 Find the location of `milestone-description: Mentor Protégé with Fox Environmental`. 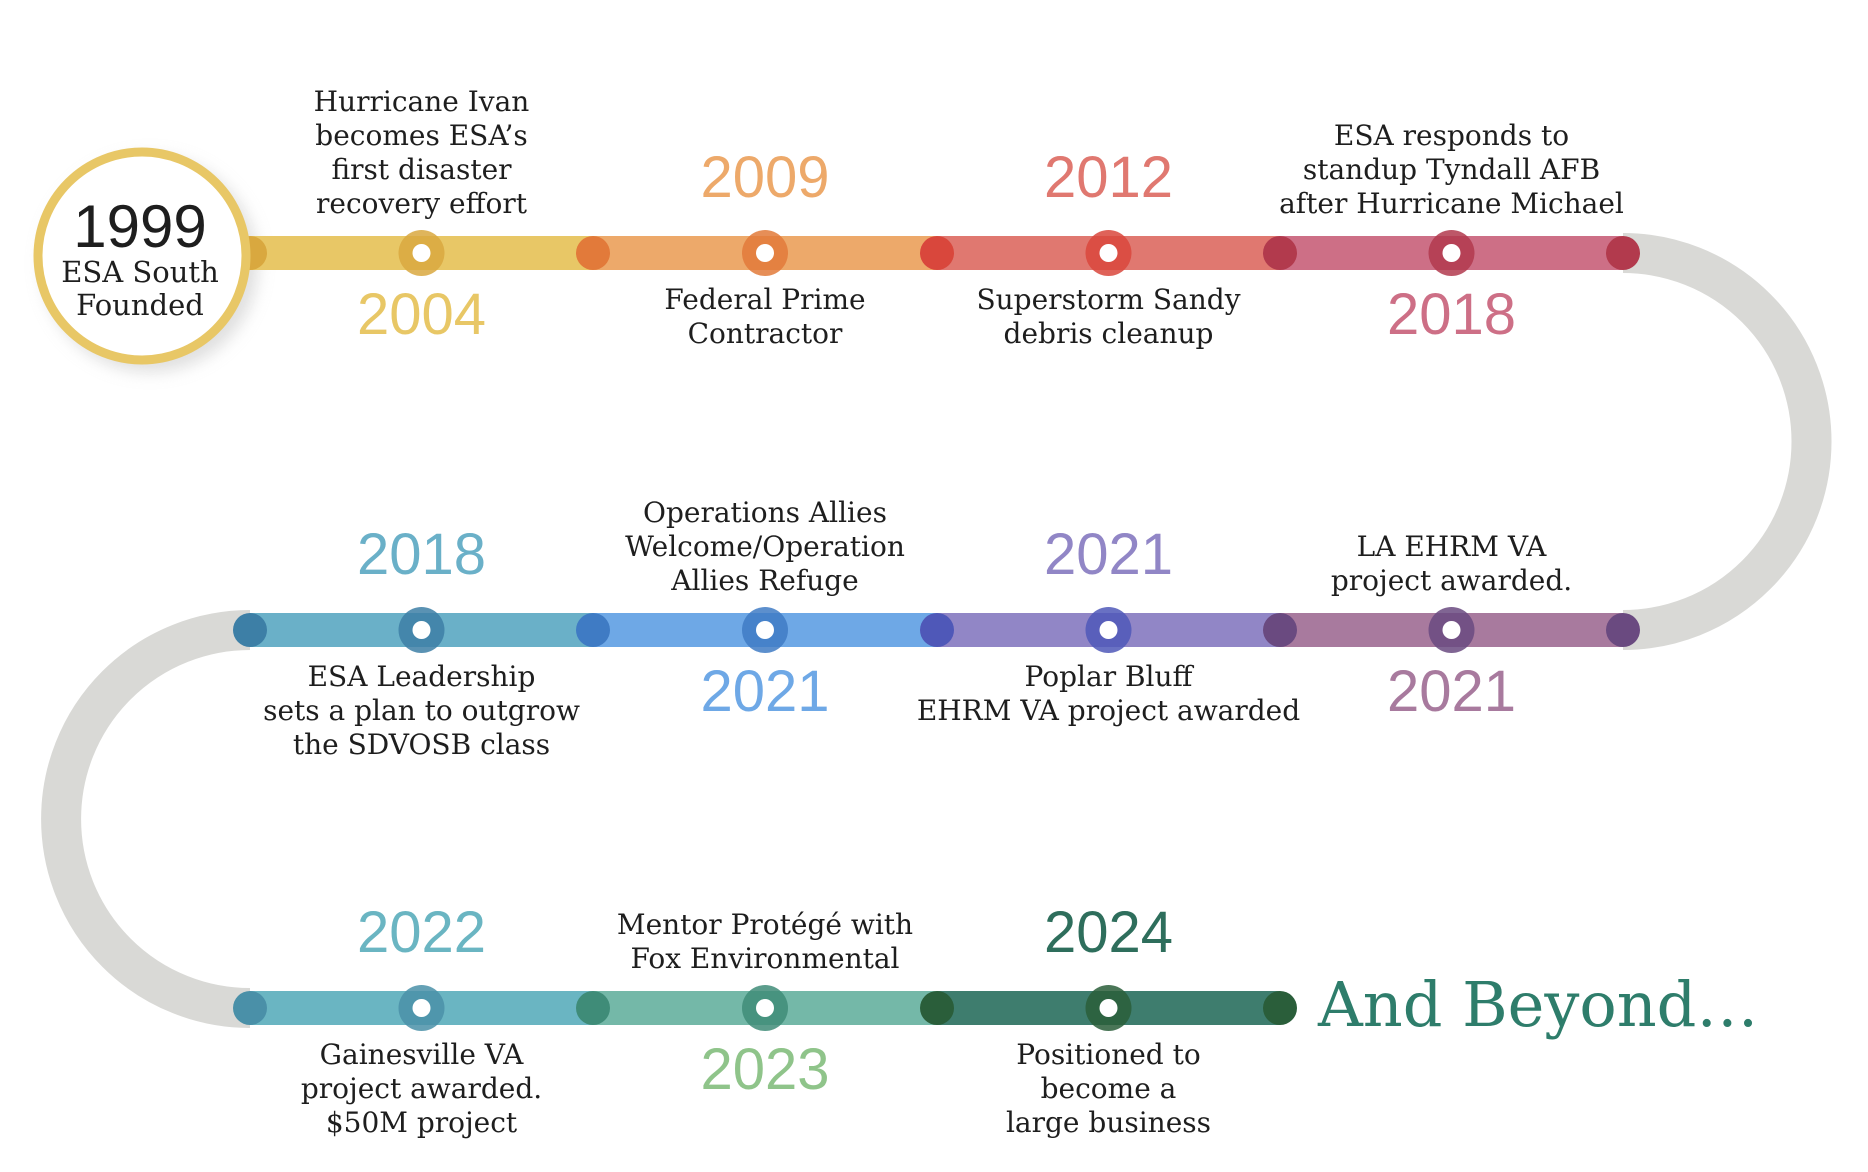

milestone-description: Mentor Protégé with Fox Environmental is located at coordinates (765, 941).